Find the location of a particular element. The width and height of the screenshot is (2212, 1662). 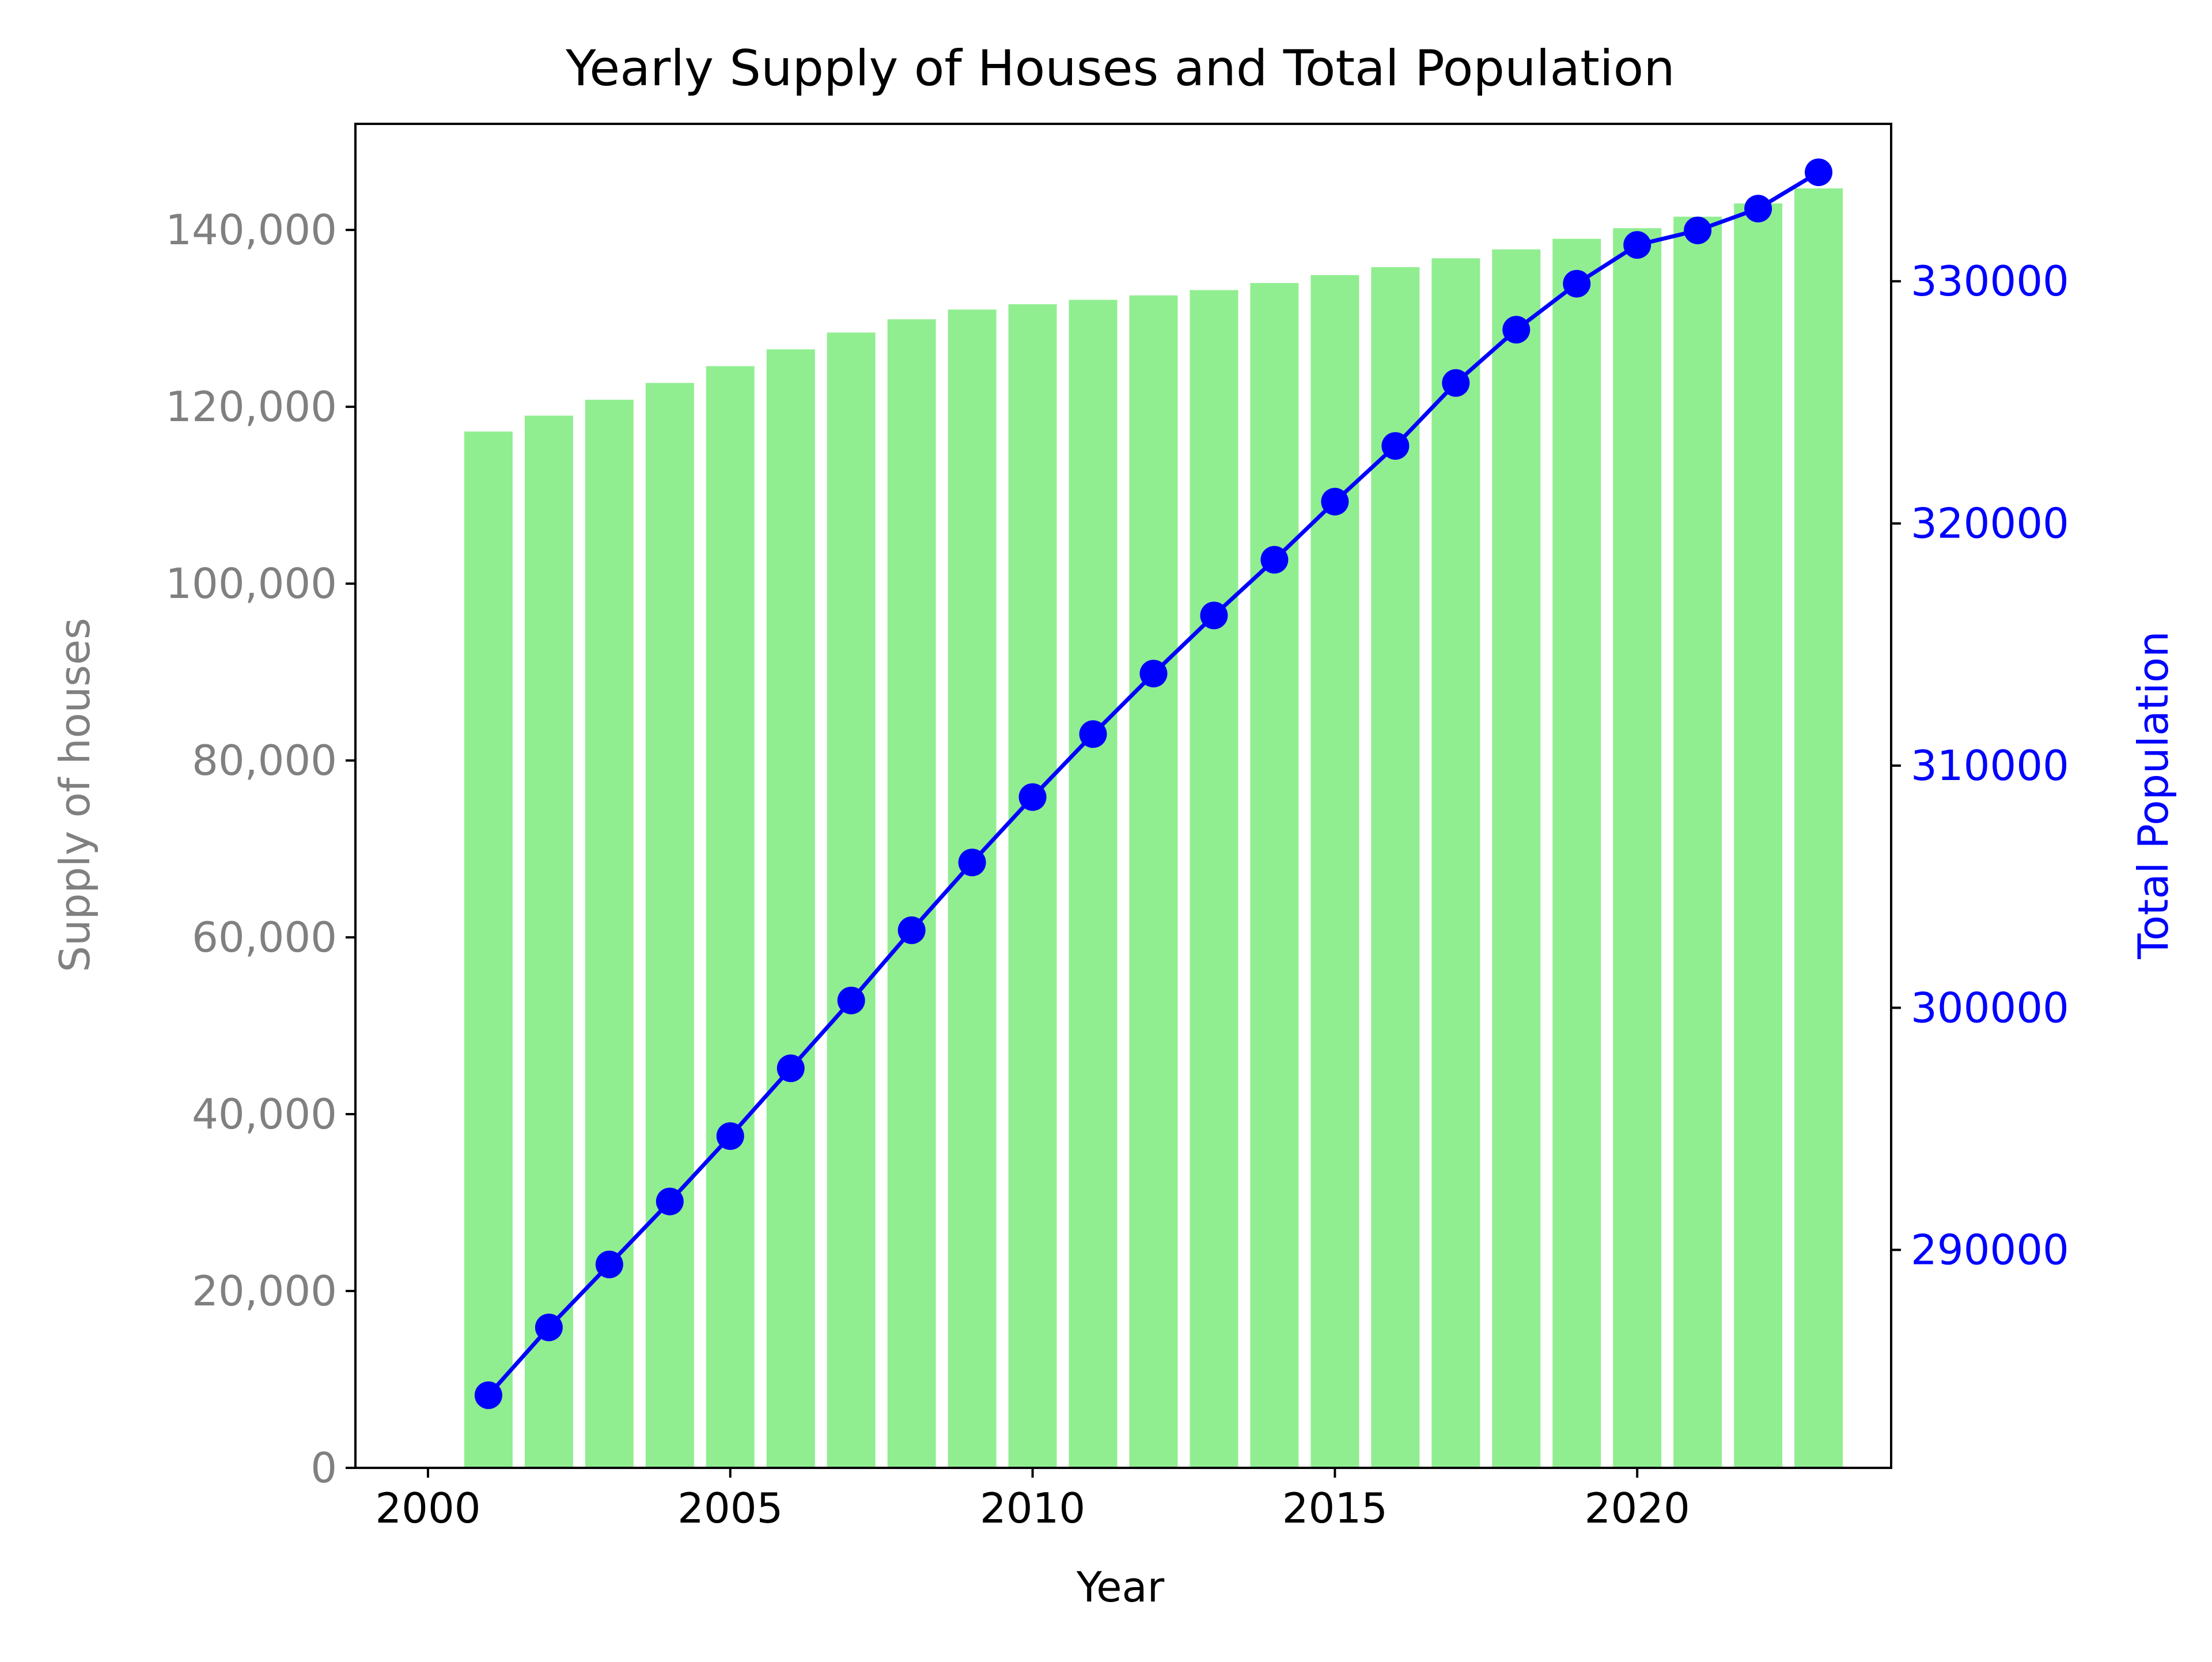

bar-2017 is located at coordinates (1455, 863).